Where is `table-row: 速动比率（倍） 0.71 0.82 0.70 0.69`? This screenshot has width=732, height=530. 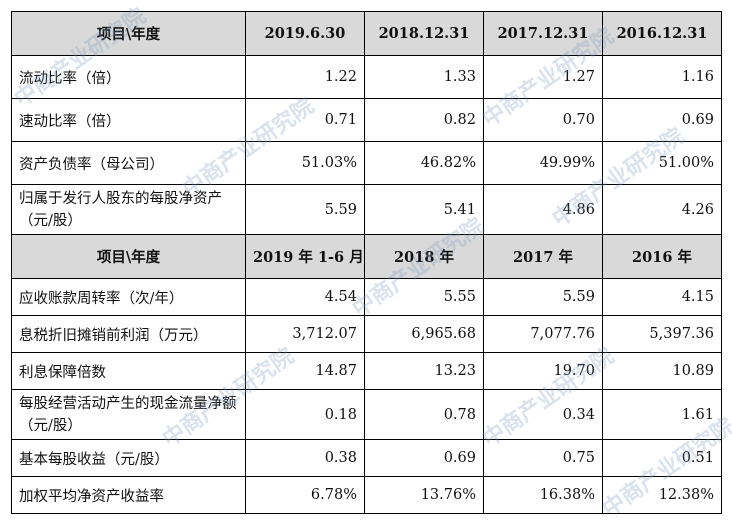 table-row: 速动比率（倍） 0.71 0.82 0.70 0.69 is located at coordinates (366, 120).